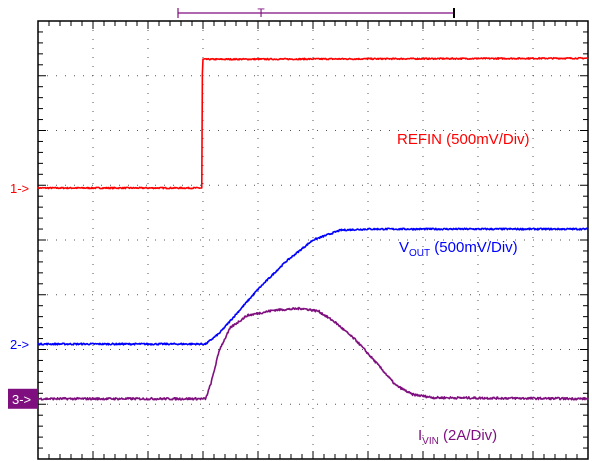 The height and width of the screenshot is (461, 592). What do you see at coordinates (19, 188) in the screenshot?
I see `channel-marker-1: 1->` at bounding box center [19, 188].